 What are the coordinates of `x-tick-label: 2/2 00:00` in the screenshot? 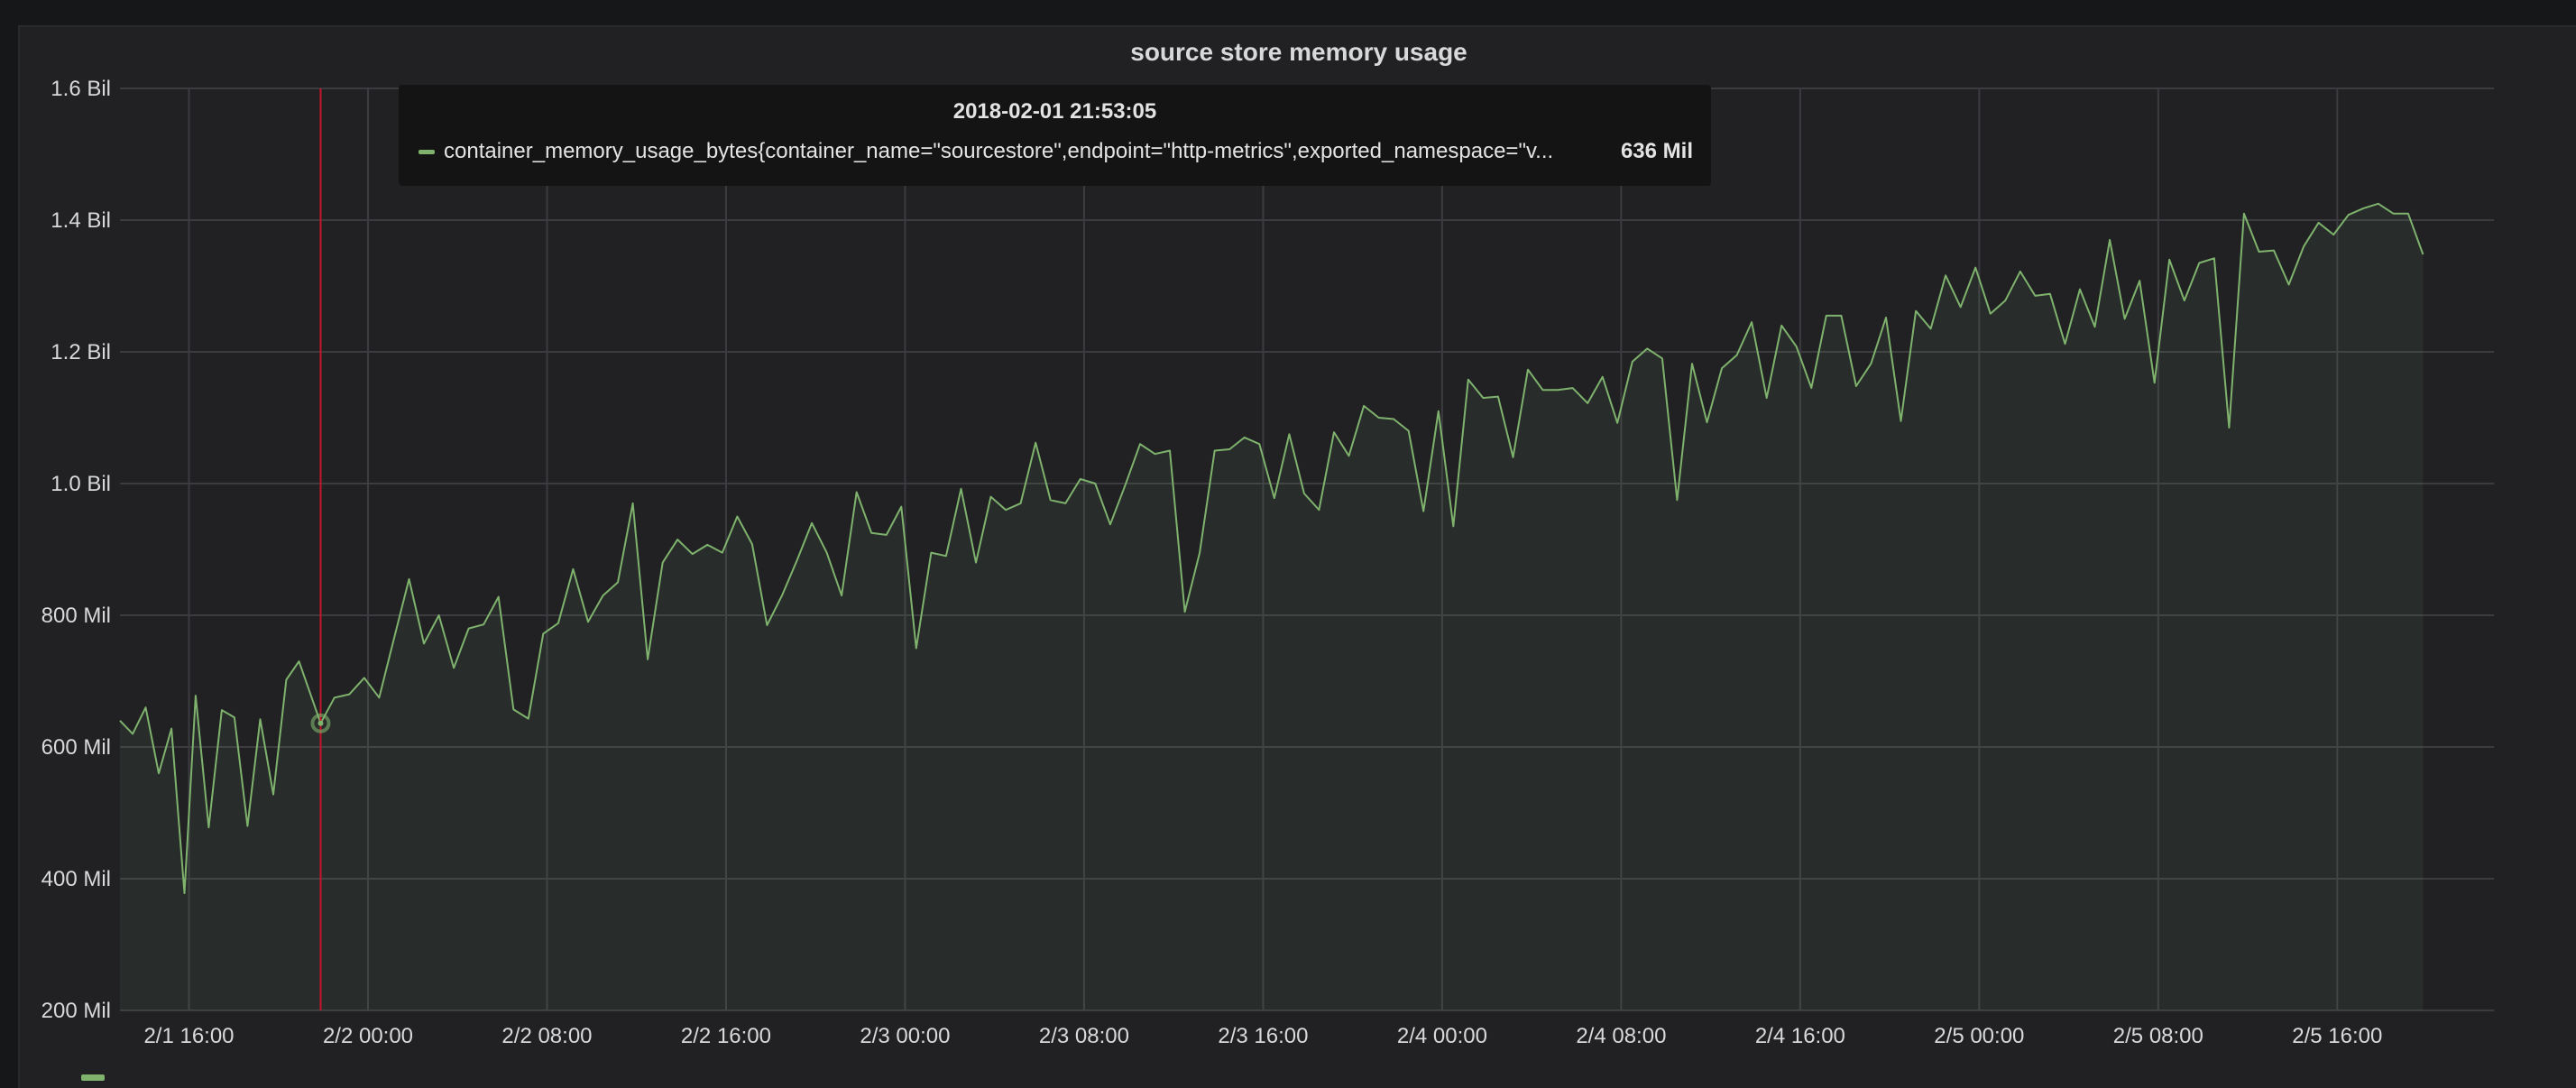 It's located at (368, 1036).